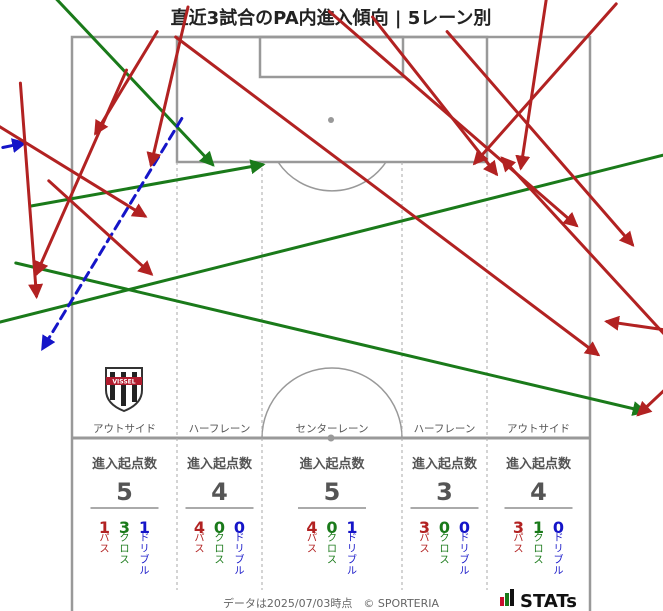 This screenshot has height=611, width=663. What do you see at coordinates (507, 599) in the screenshot?
I see `brand-mark-green` at bounding box center [507, 599].